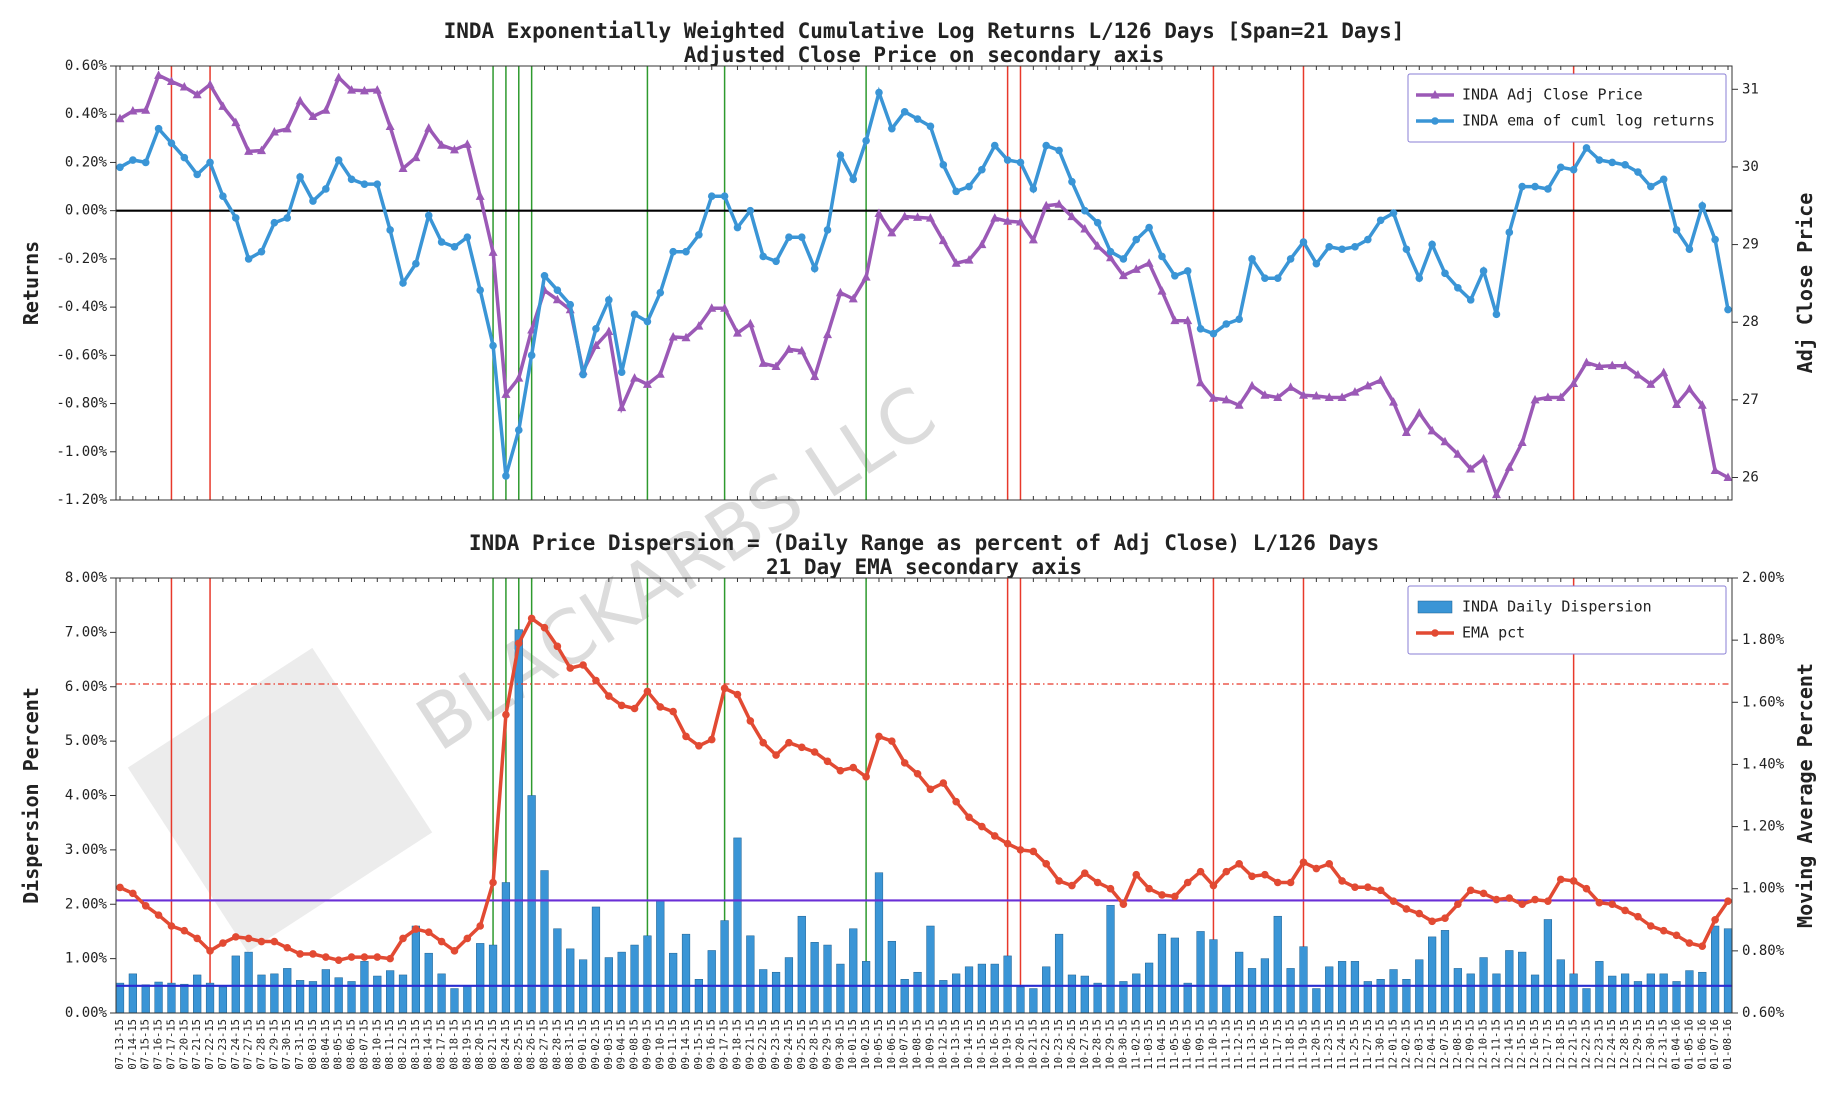 This screenshot has width=1825, height=1104. Describe the element at coordinates (313, 1044) in the screenshot. I see `x-tick-label: 08-03-15` at that location.